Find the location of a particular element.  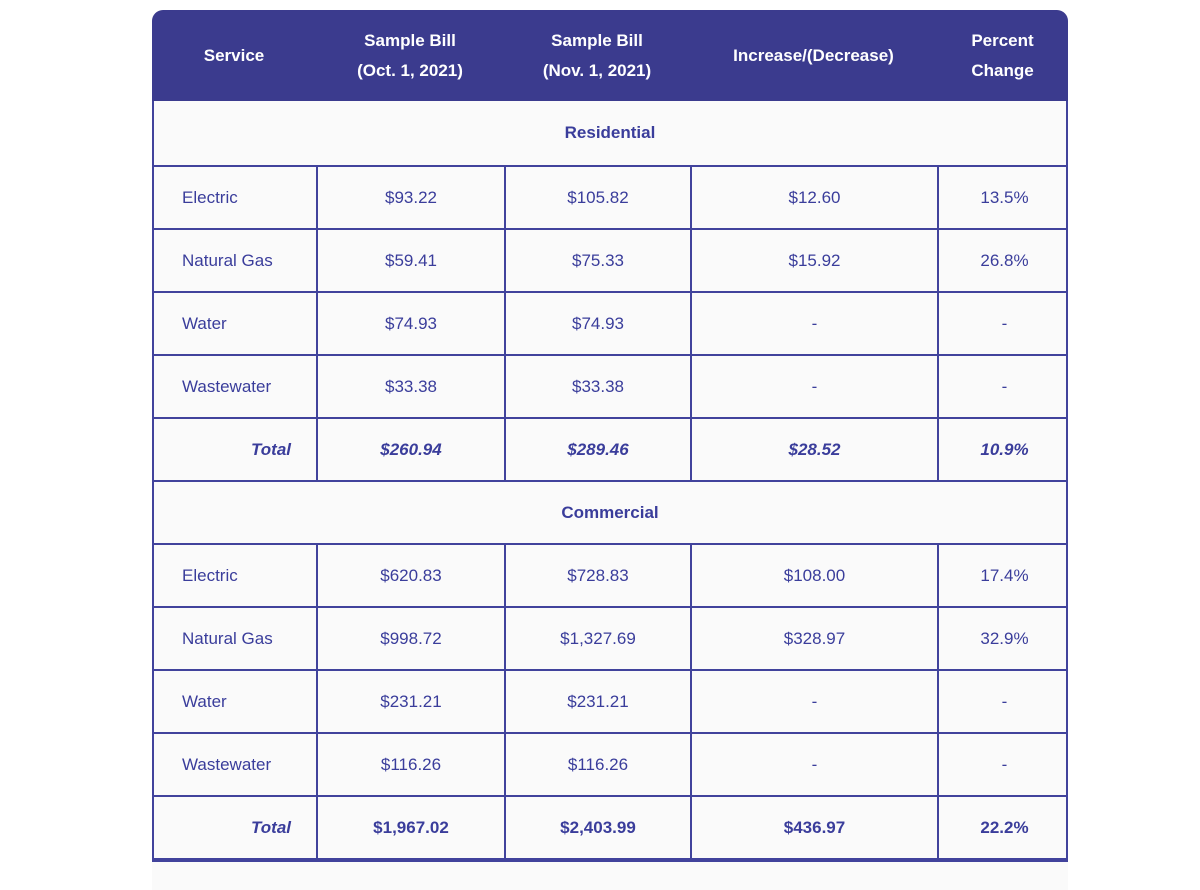

total-row: Total $260.94 $289.46 $28.52 10.9% is located at coordinates (610, 450).